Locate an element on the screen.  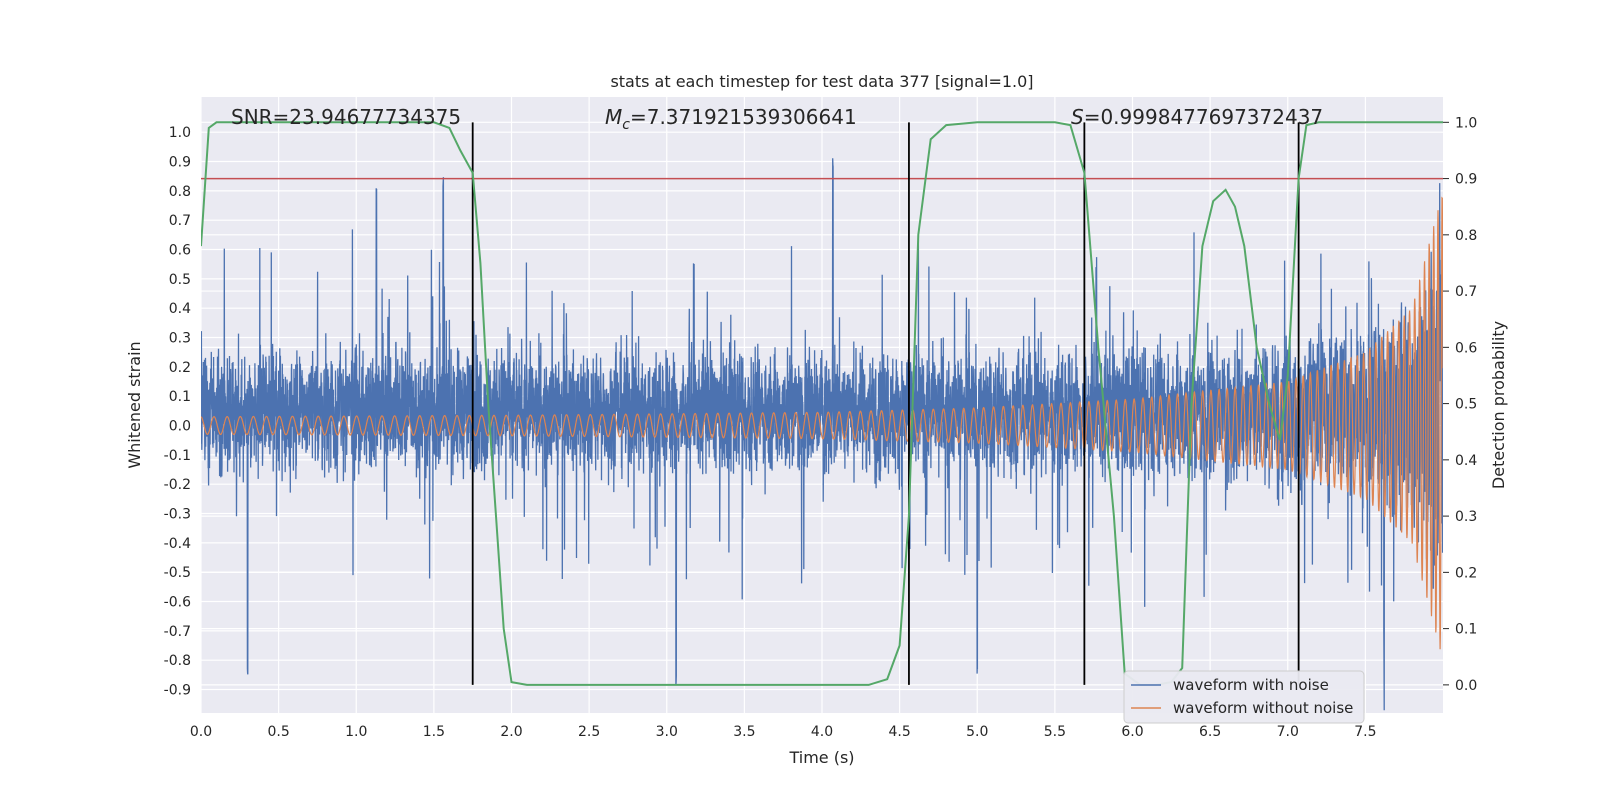
x-tick-label: 5.5 is located at coordinates (1055, 732).